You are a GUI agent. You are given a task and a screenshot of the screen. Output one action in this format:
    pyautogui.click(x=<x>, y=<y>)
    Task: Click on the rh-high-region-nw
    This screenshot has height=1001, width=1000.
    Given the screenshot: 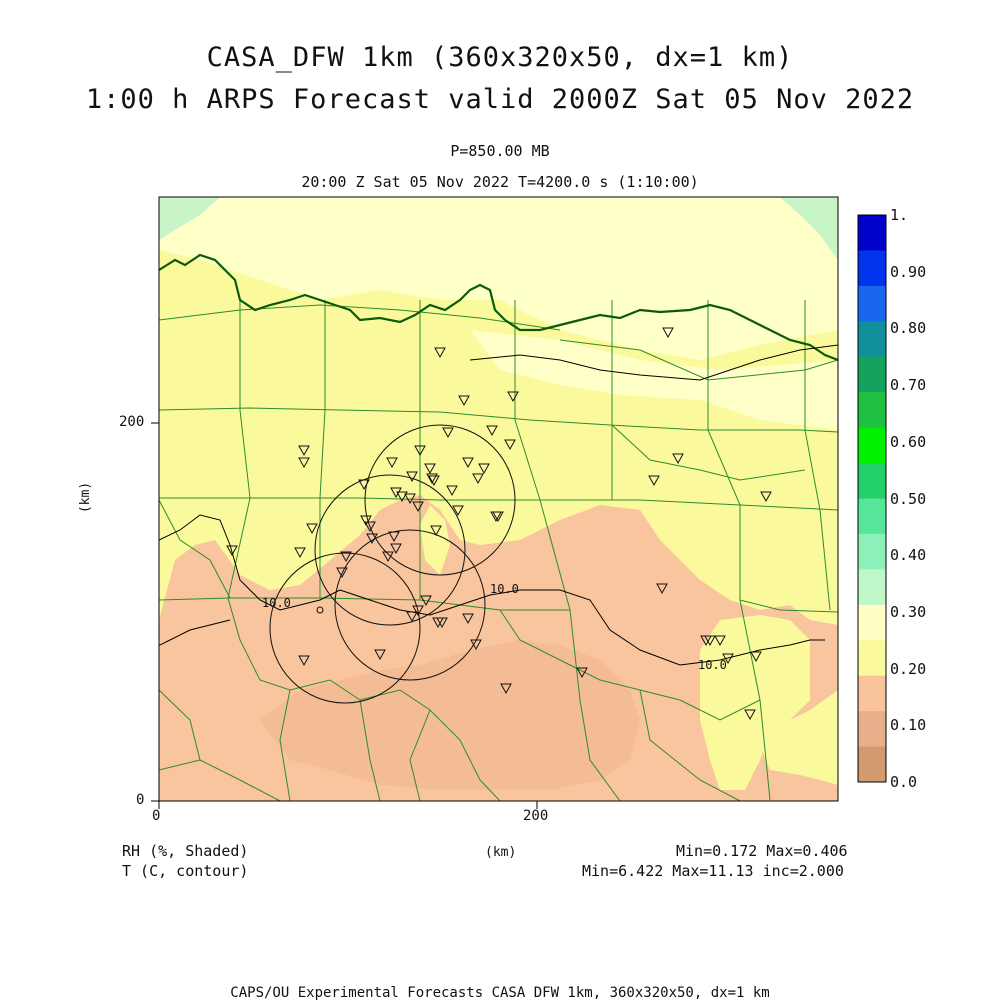 What is the action you would take?
    pyautogui.click(x=189, y=218)
    